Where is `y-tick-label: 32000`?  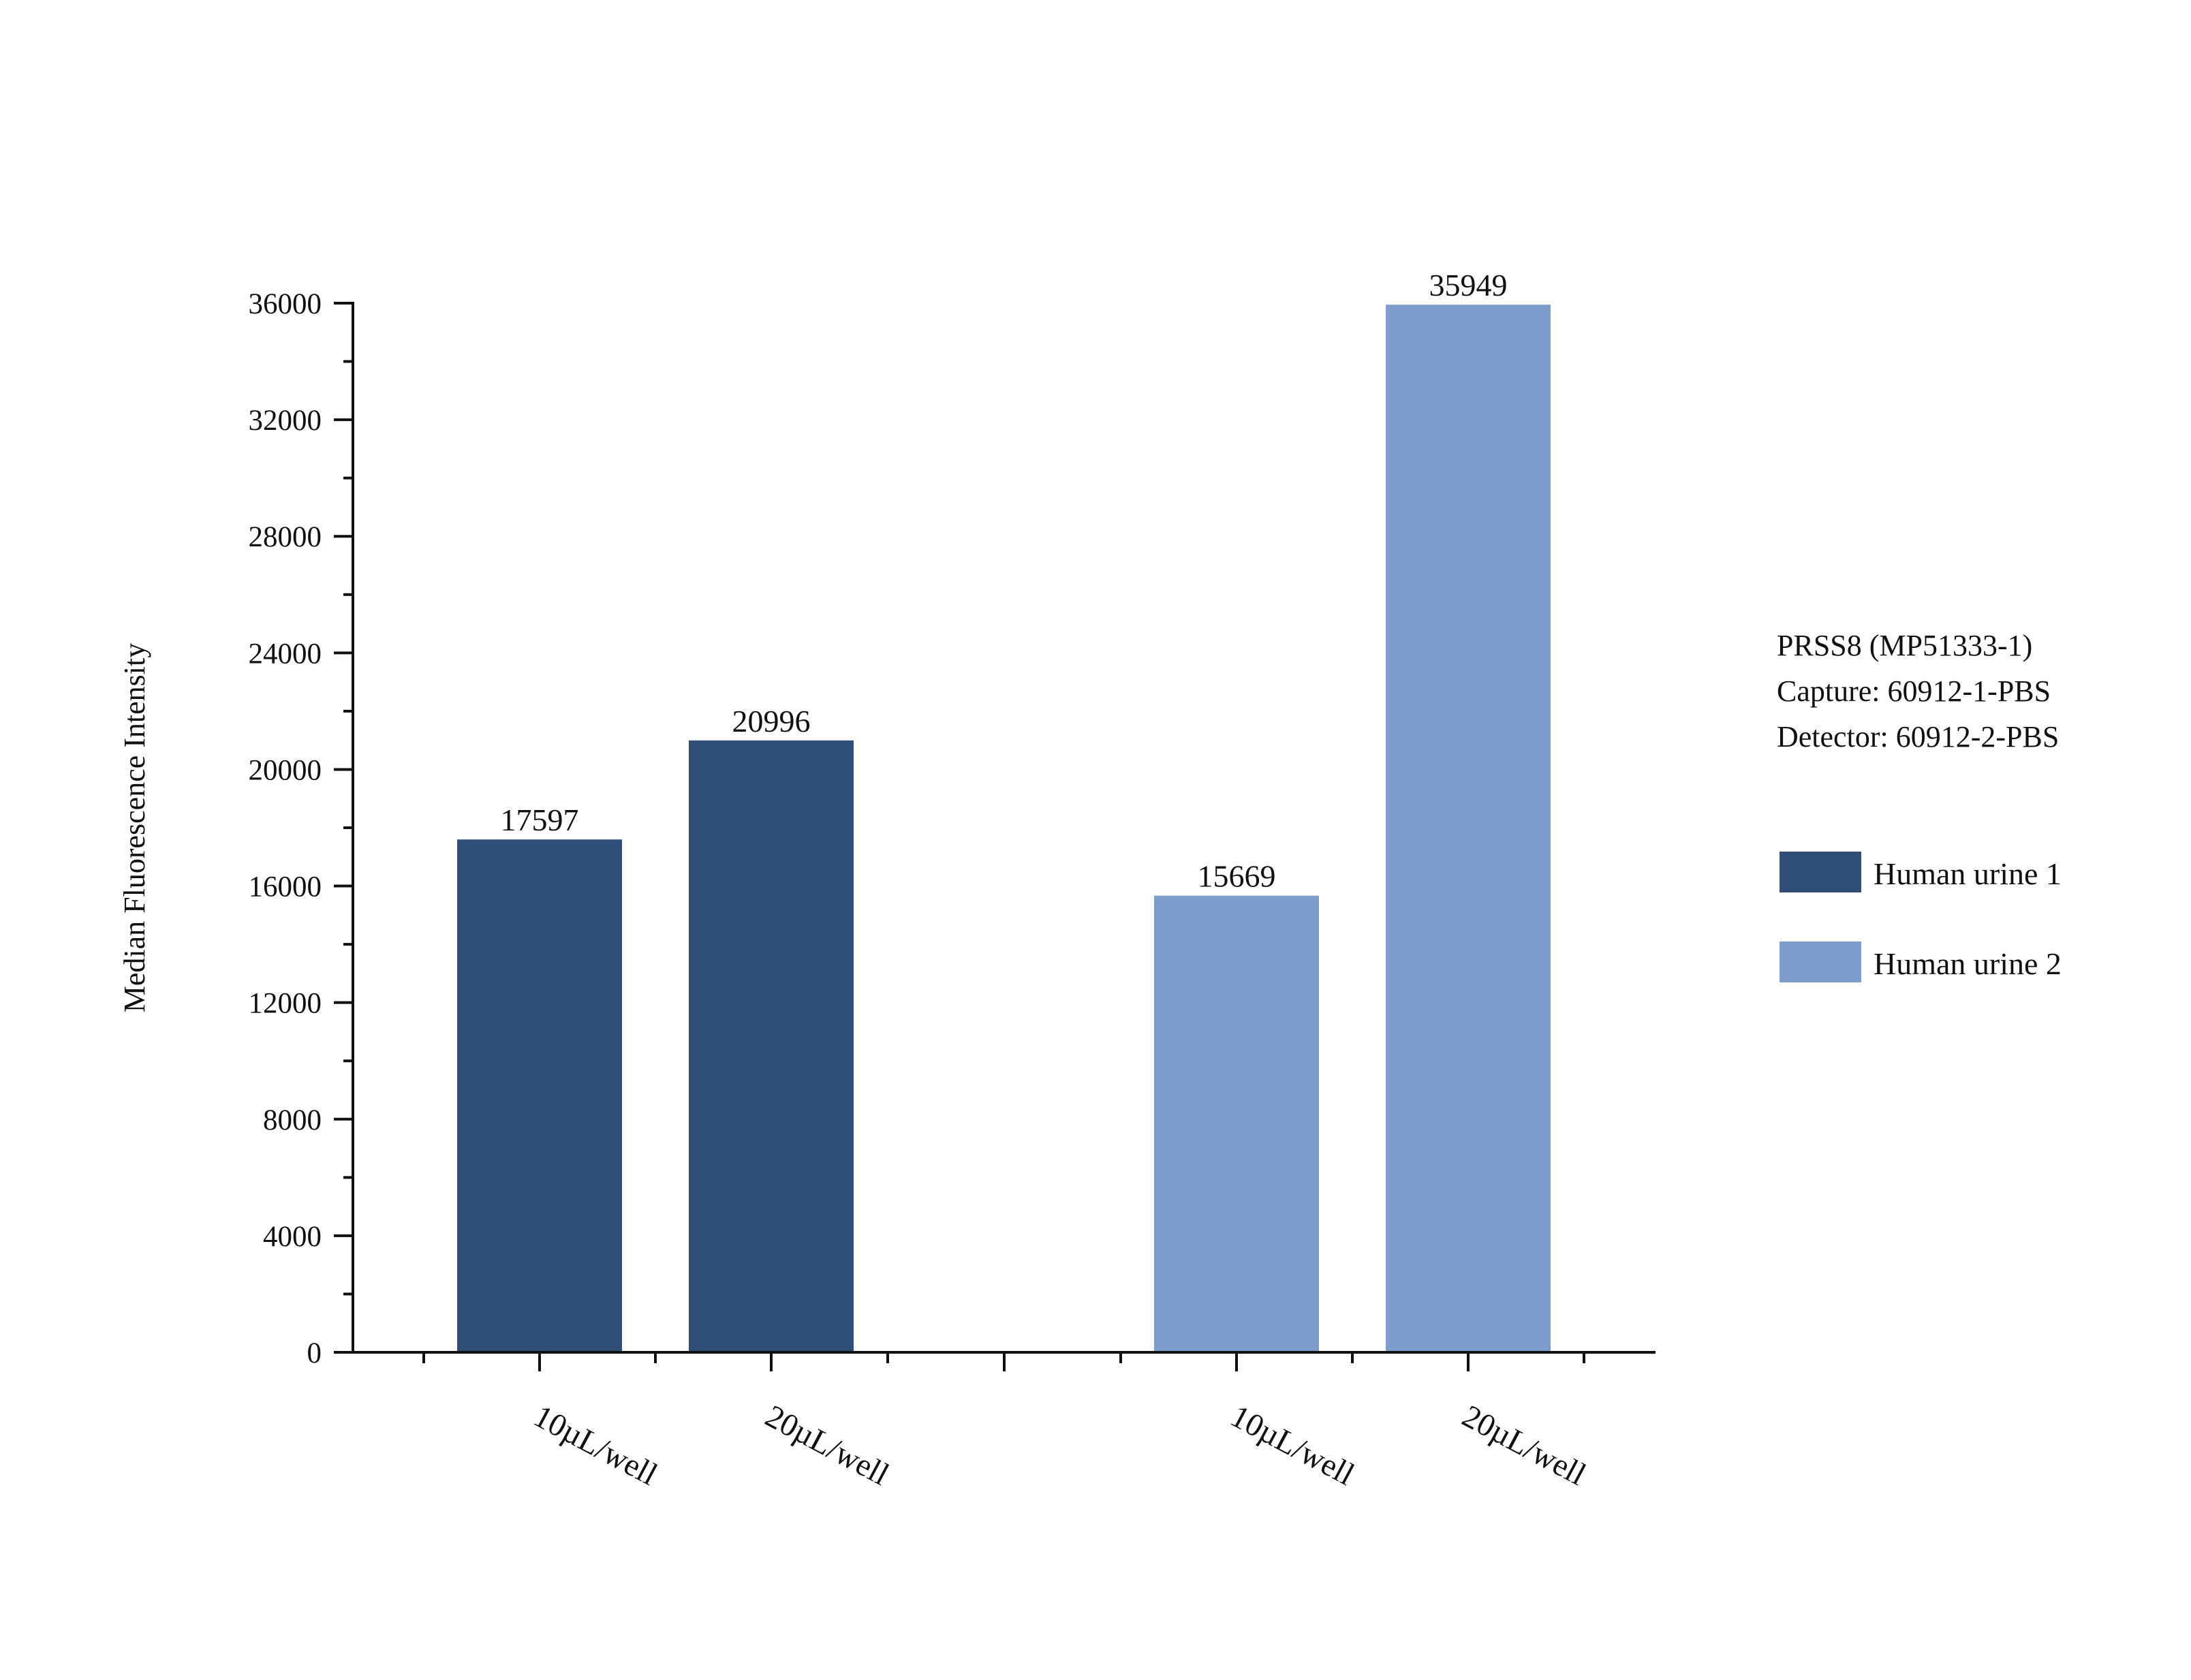 y-tick-label: 32000 is located at coordinates (285, 421).